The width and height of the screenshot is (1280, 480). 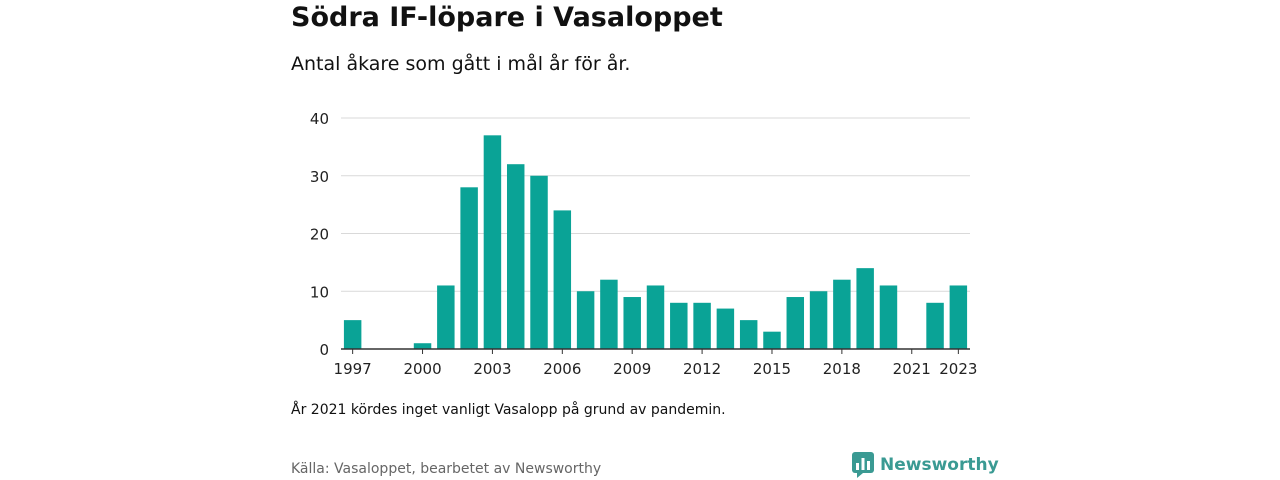 What do you see at coordinates (492, 369) in the screenshot?
I see `x-tick-label: 2003` at bounding box center [492, 369].